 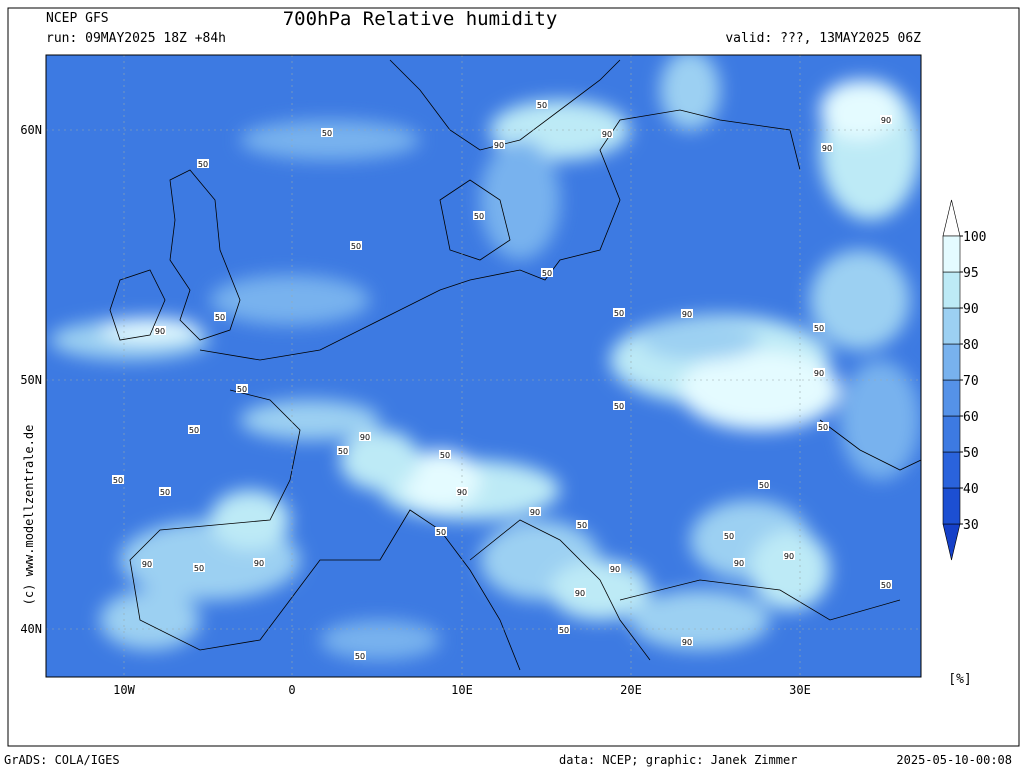 I want to click on colorbar-tick-label: 90, so click(x=971, y=309).